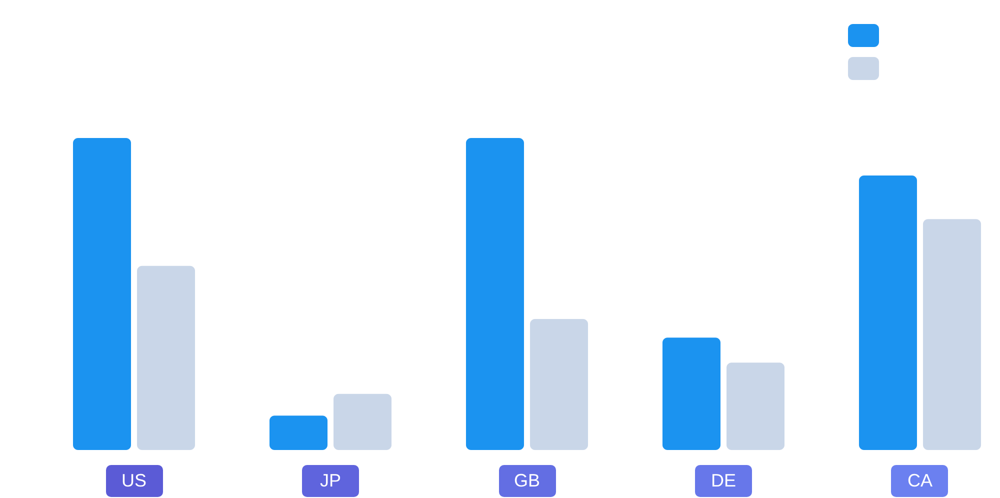 The height and width of the screenshot is (498, 1000). I want to click on x-tick-label: US, so click(134, 480).